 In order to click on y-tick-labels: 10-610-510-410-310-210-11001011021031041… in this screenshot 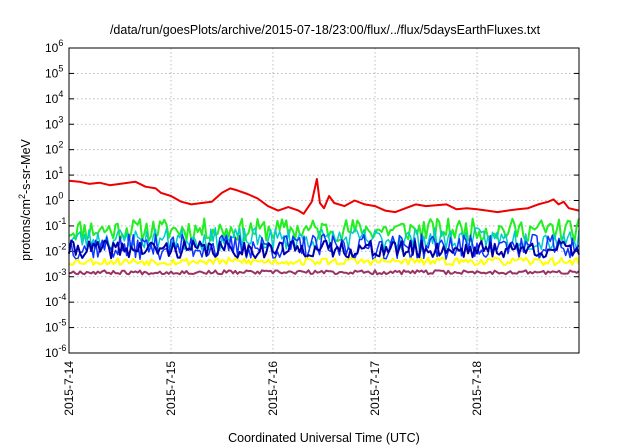, I will do `click(55, 199)`.